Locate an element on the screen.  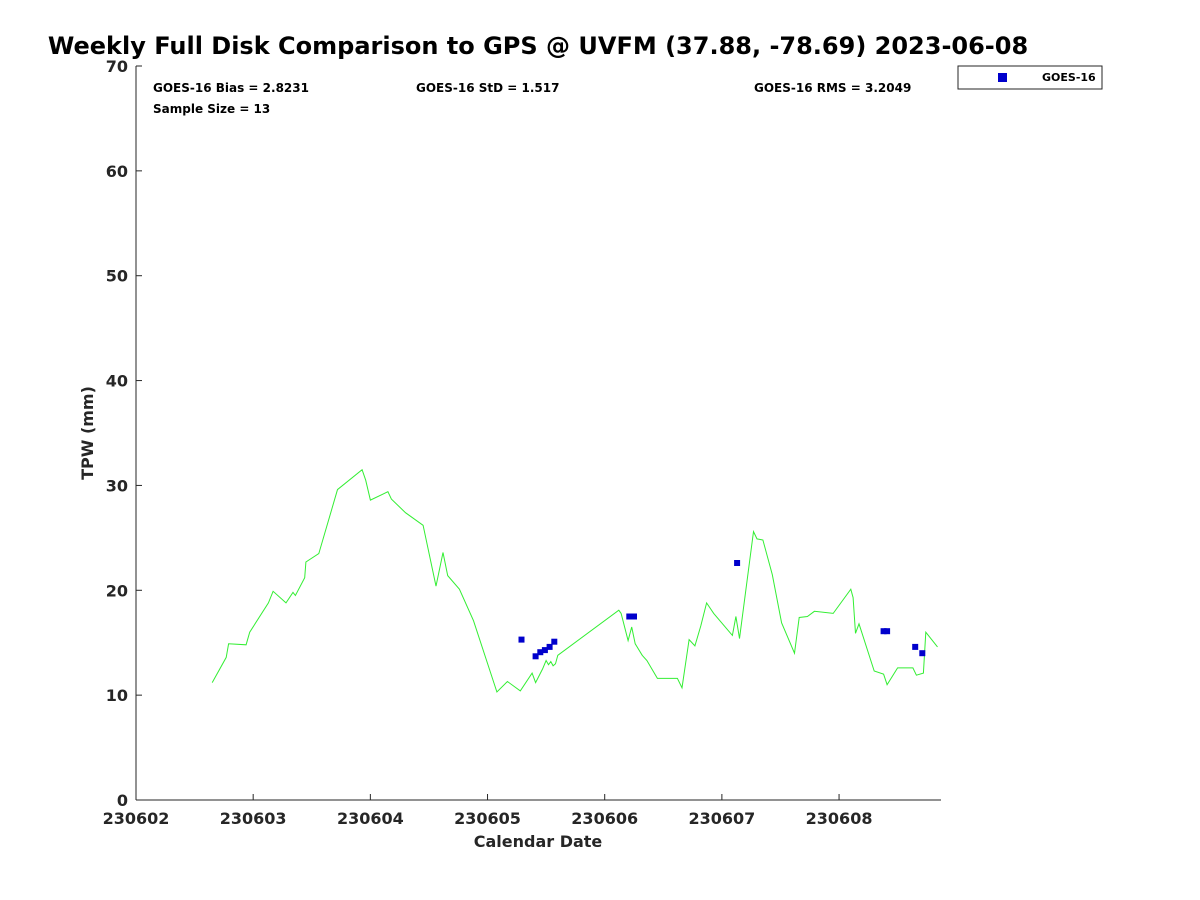
sample-size-stat: Sample Size = 13 is located at coordinates (211, 109).